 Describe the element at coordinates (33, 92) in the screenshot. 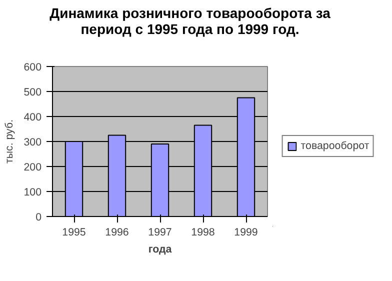

I see `y-tick-label: 500` at that location.